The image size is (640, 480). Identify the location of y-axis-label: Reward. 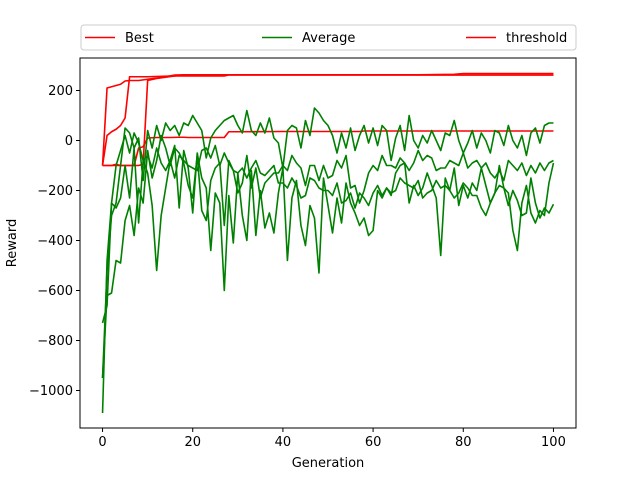
(12, 243).